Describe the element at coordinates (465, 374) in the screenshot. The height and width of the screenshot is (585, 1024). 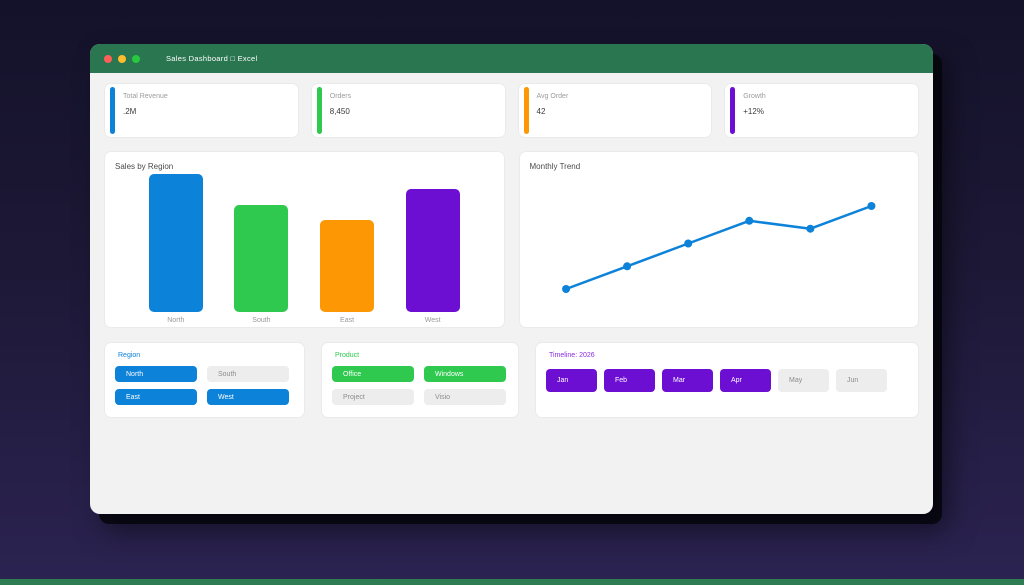
I see `slicer-option-windows: Windows` at that location.